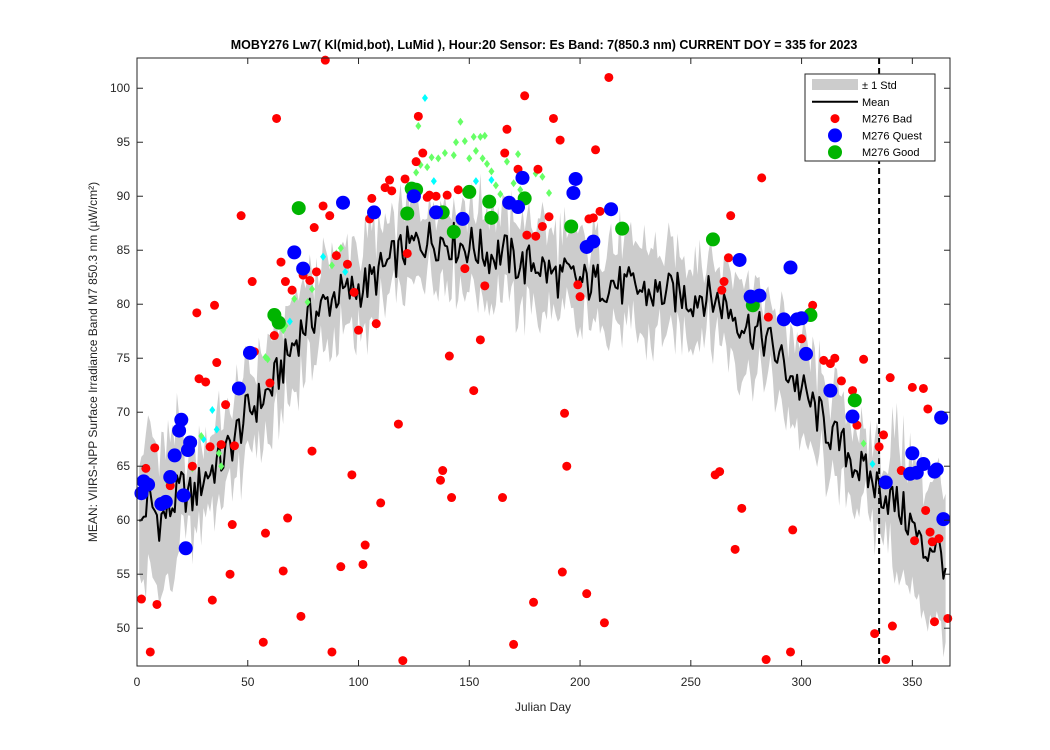  What do you see at coordinates (890, 153) in the screenshot?
I see `legend-label: M276 Good` at bounding box center [890, 153].